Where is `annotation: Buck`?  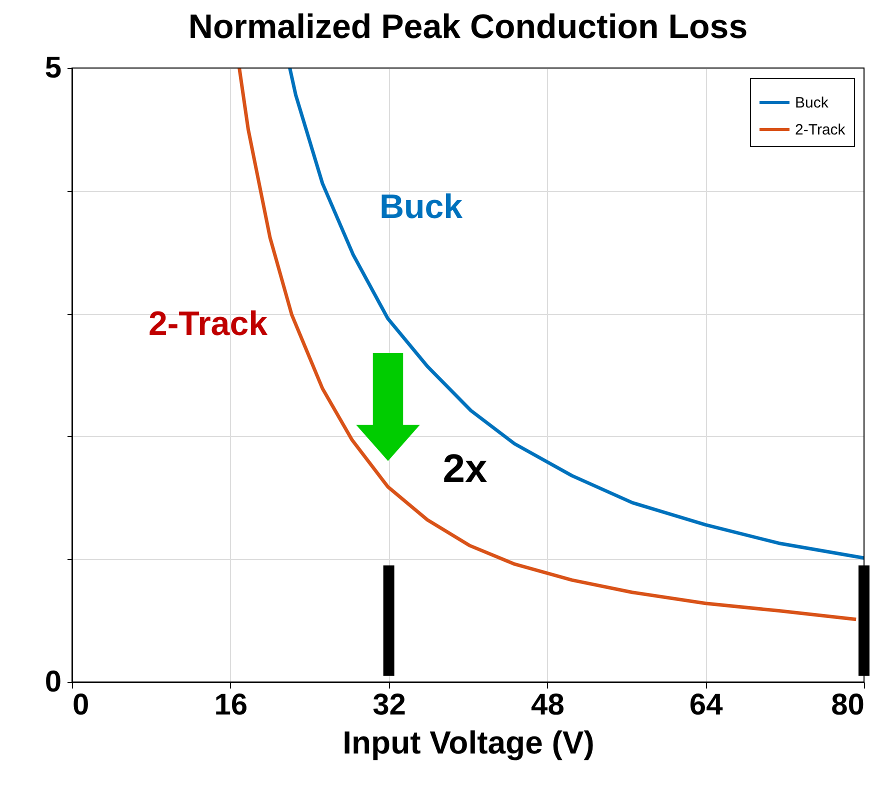 annotation: Buck is located at coordinates (421, 207).